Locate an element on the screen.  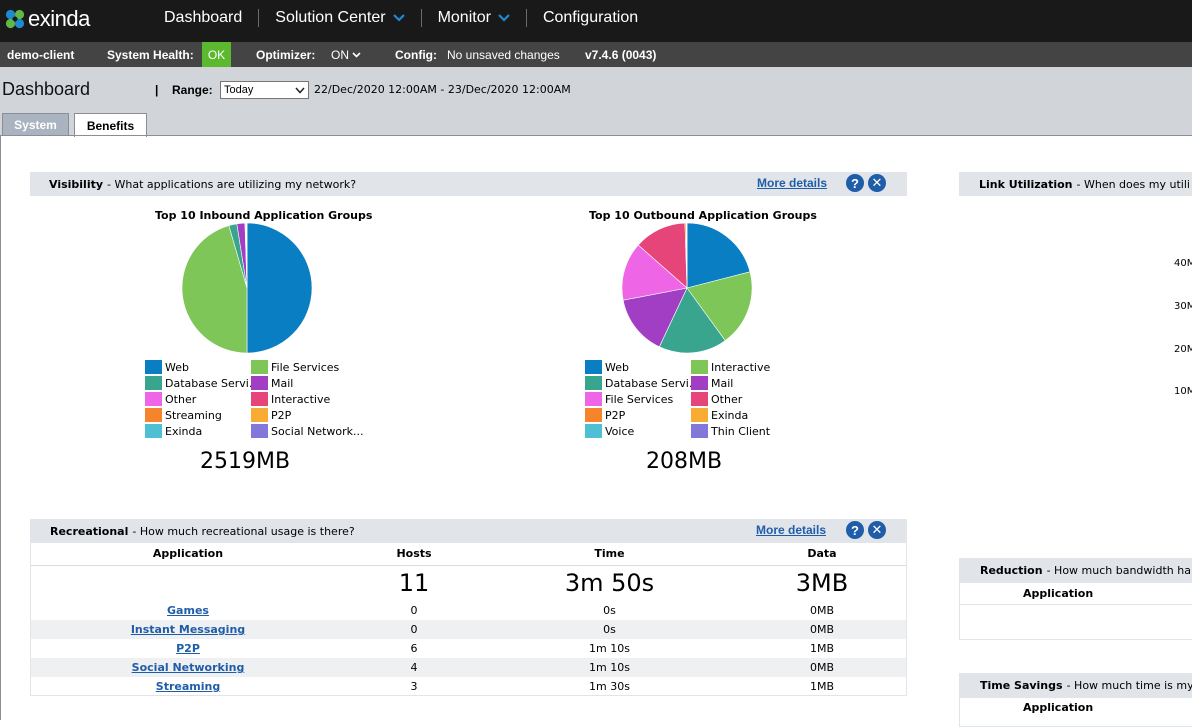
version-label: v7.4.6 (0043) is located at coordinates (620, 55).